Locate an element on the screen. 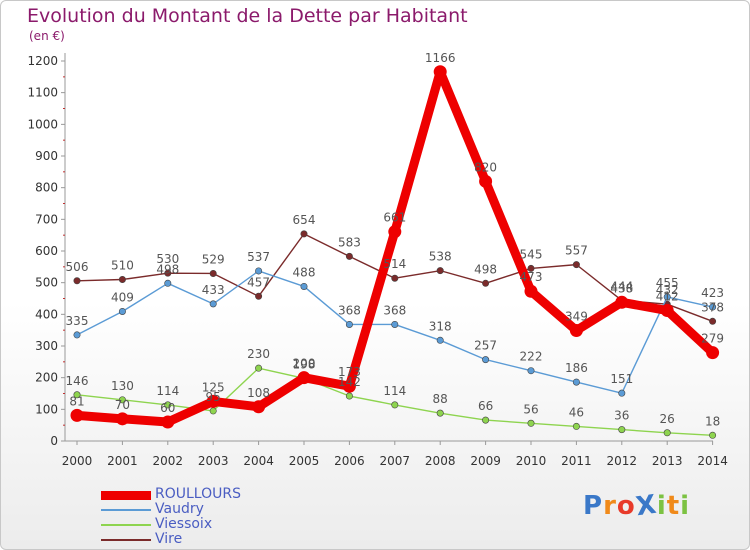 This screenshot has height=550, width=750. data-label-vire: 444 is located at coordinates (621, 286).